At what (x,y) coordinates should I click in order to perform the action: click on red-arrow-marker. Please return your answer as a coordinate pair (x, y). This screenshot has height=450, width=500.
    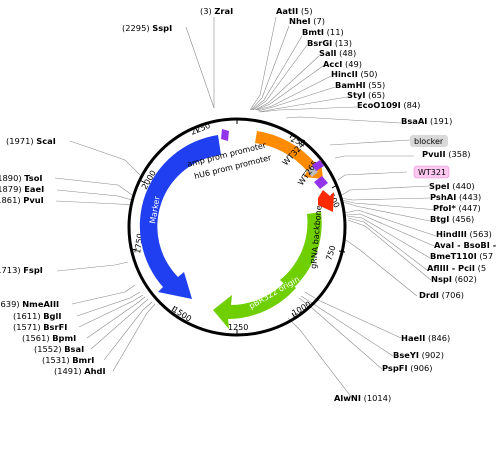
    Looking at the image, I should click on (326, 201).